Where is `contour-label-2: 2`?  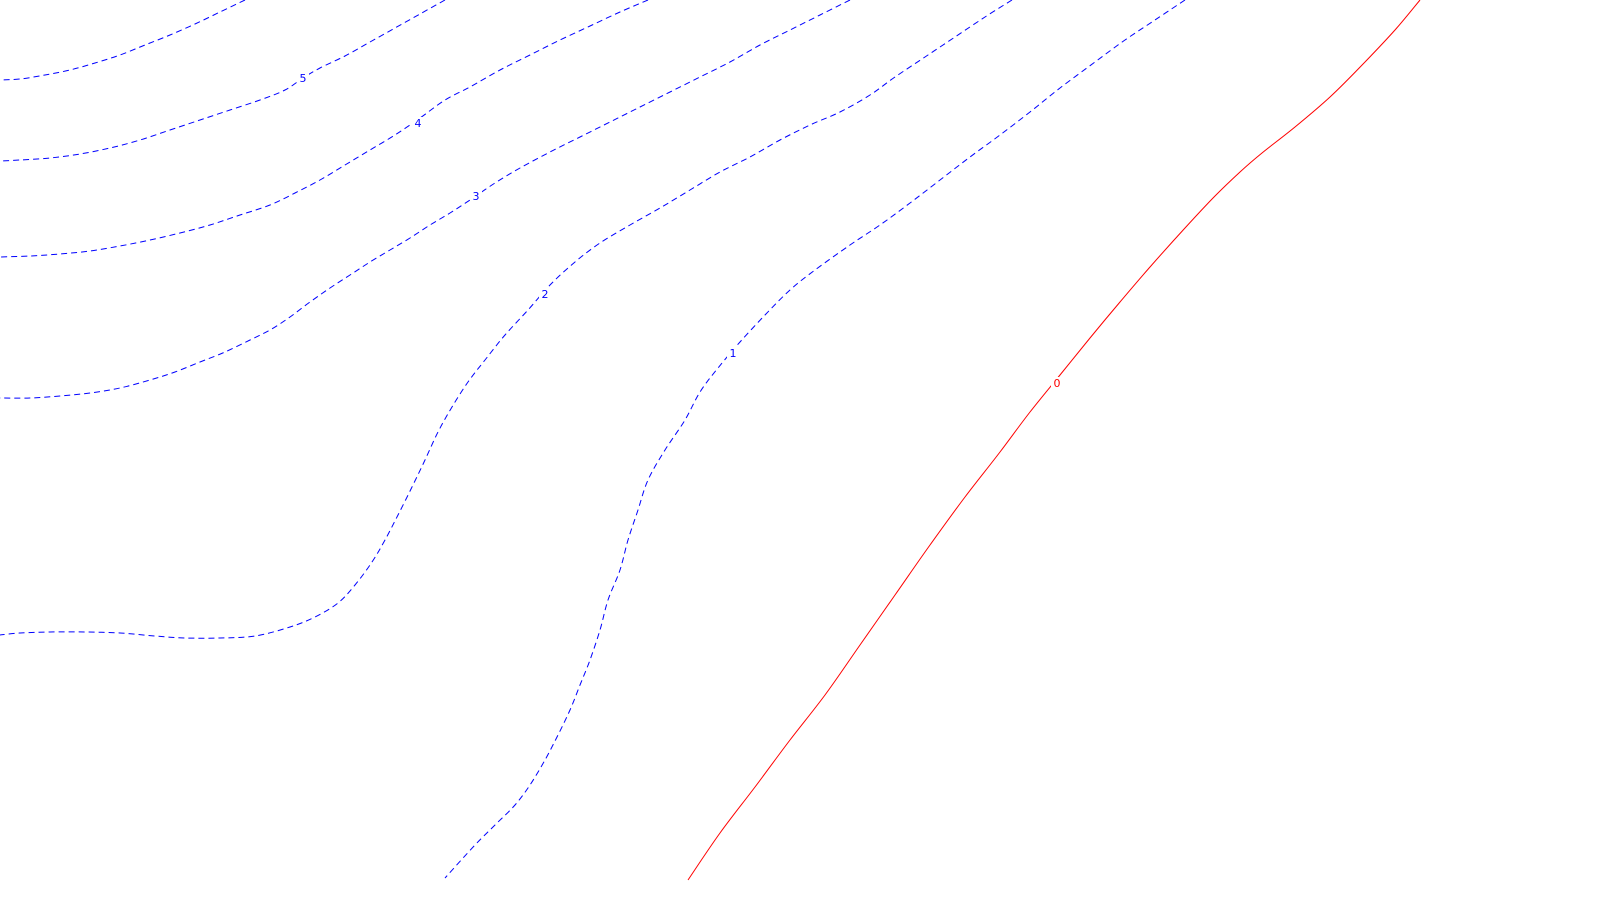 contour-label-2: 2 is located at coordinates (545, 294).